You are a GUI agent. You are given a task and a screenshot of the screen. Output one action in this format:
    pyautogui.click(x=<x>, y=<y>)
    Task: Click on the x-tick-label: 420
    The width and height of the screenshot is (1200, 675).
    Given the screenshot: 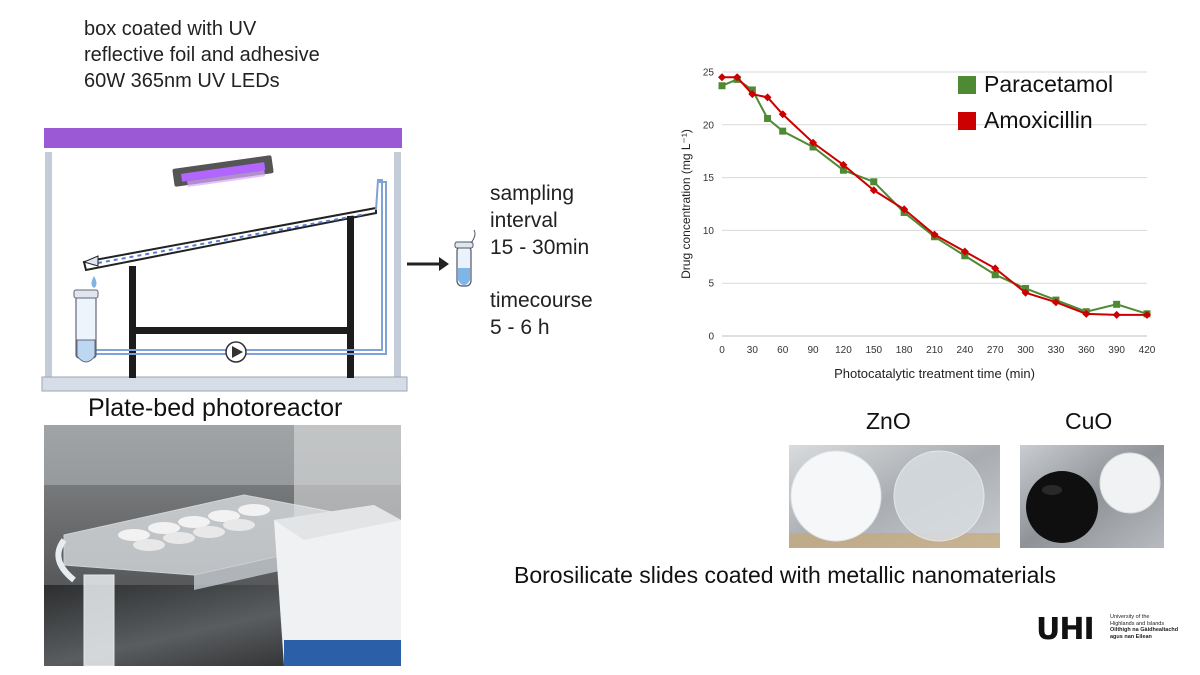 What is the action you would take?
    pyautogui.click(x=1147, y=350)
    